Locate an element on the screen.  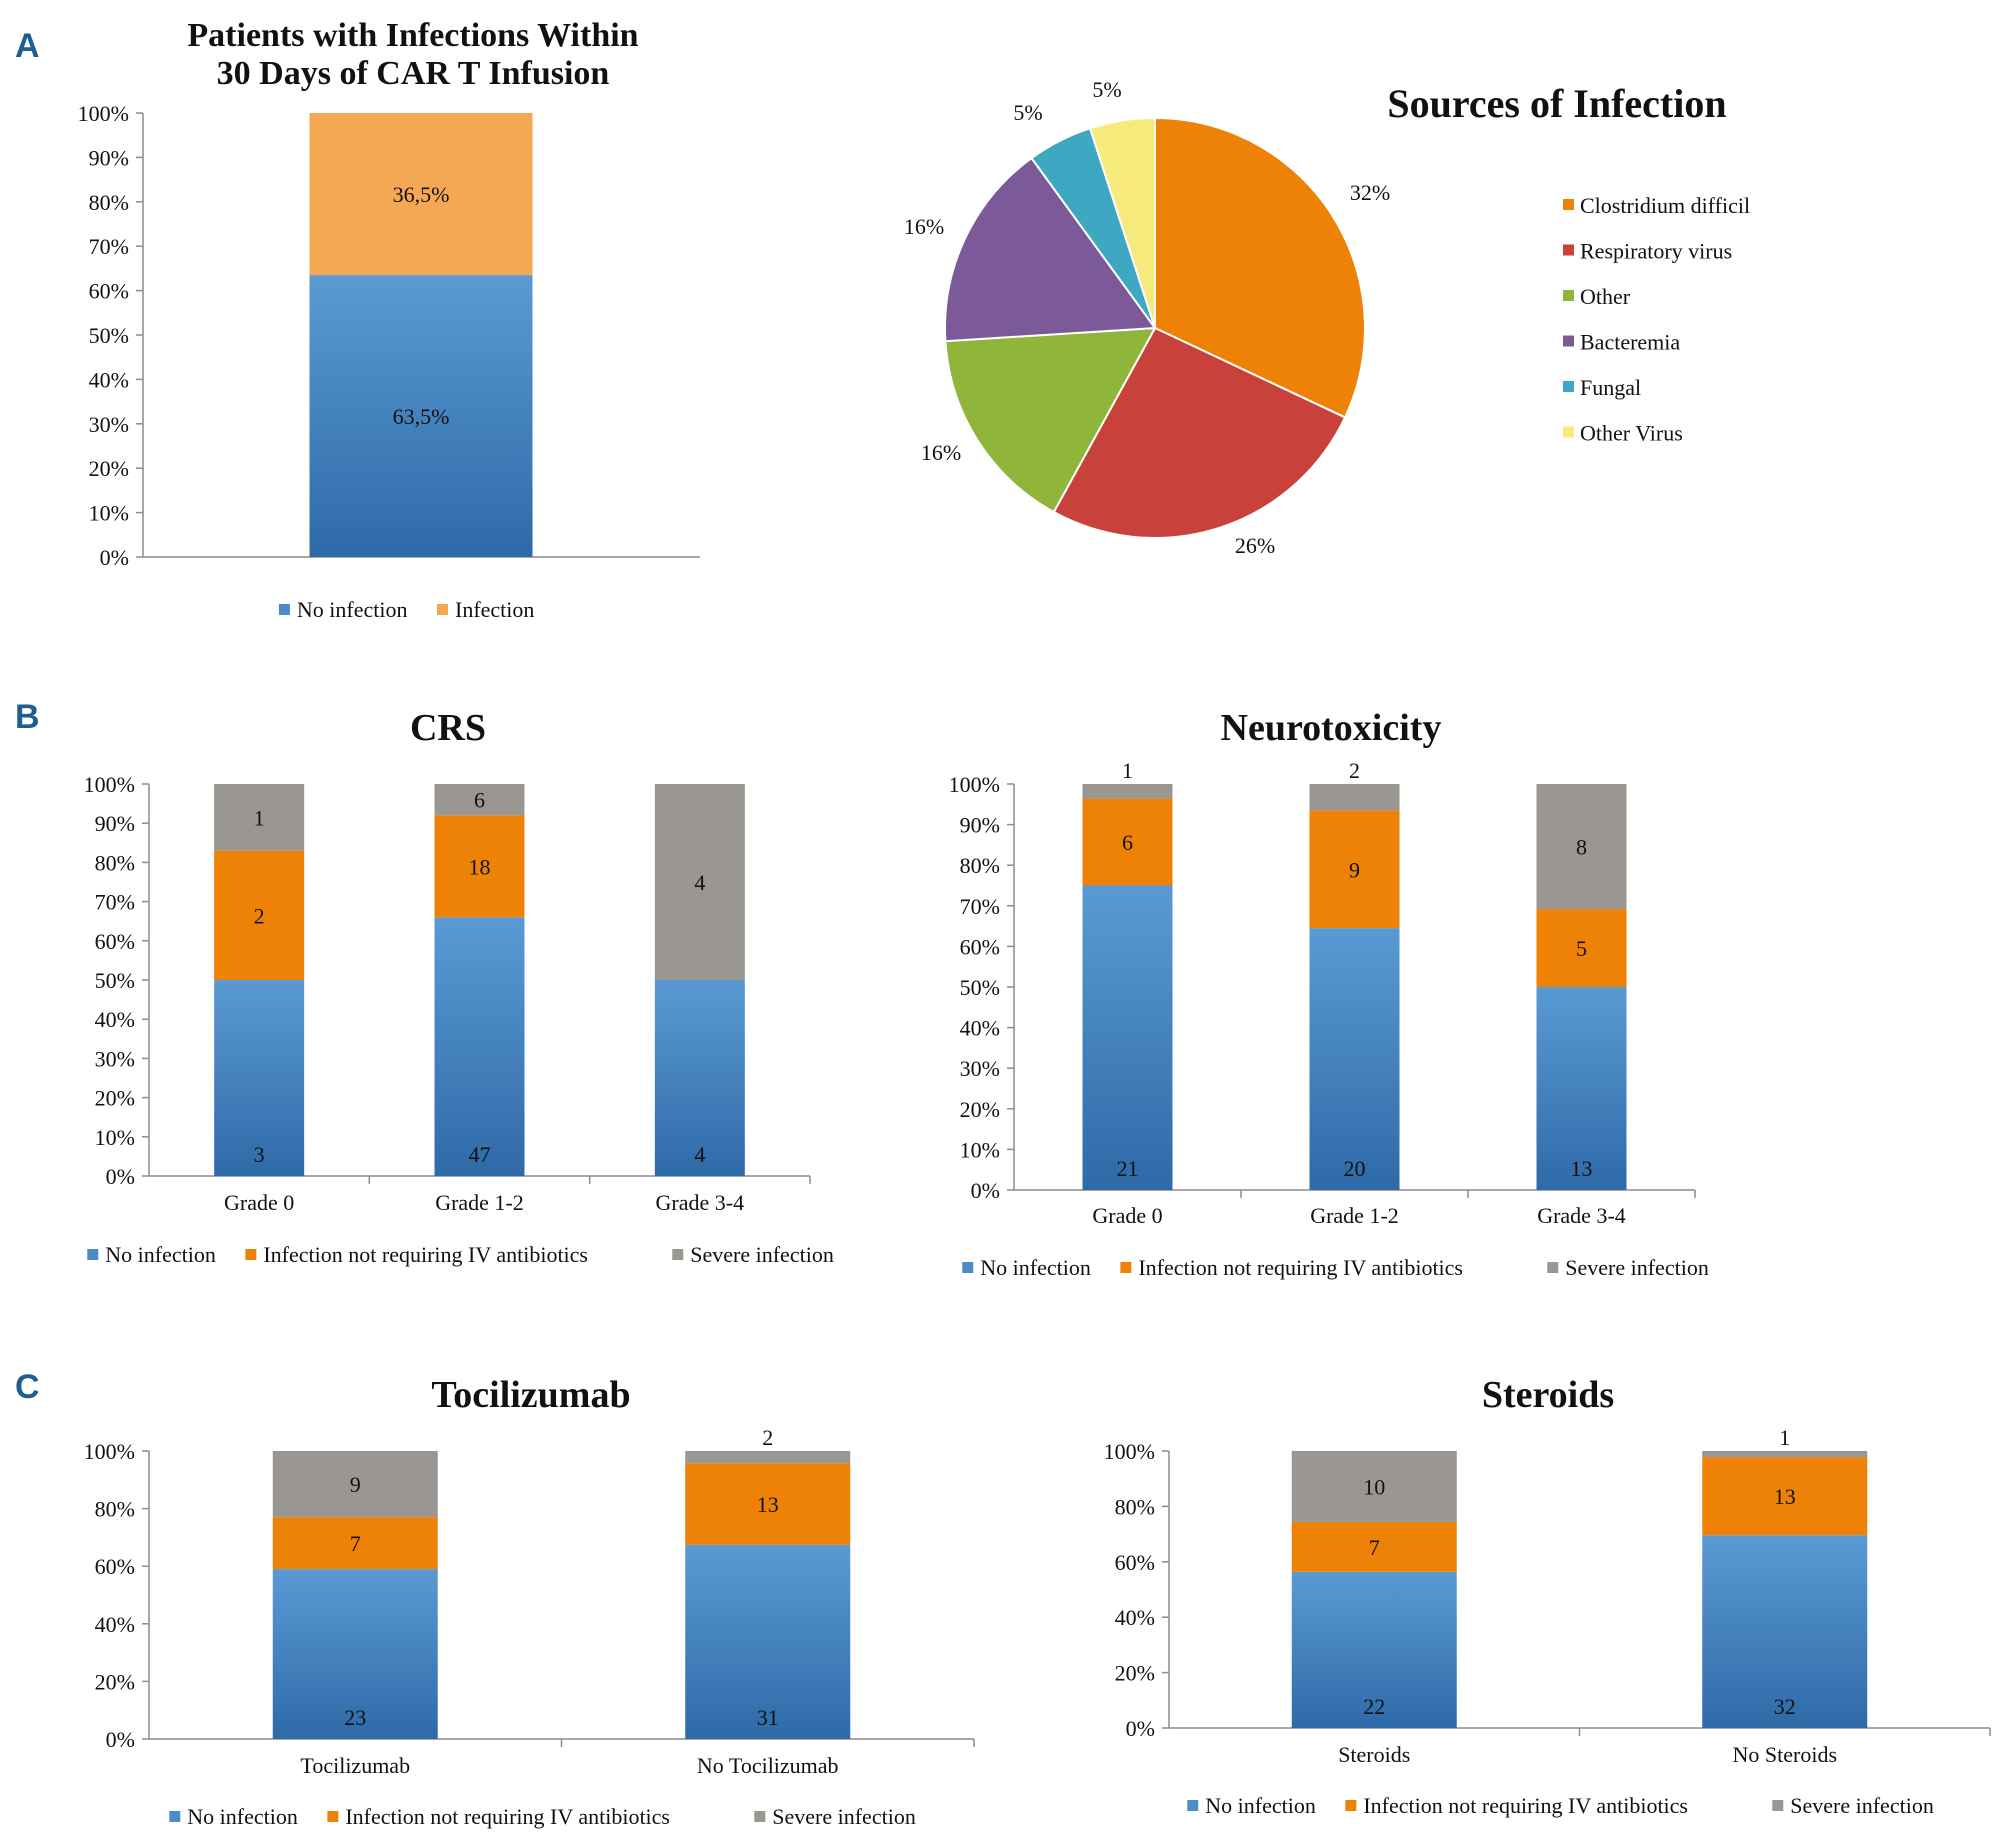
data-label: 21 is located at coordinates (1128, 1168).